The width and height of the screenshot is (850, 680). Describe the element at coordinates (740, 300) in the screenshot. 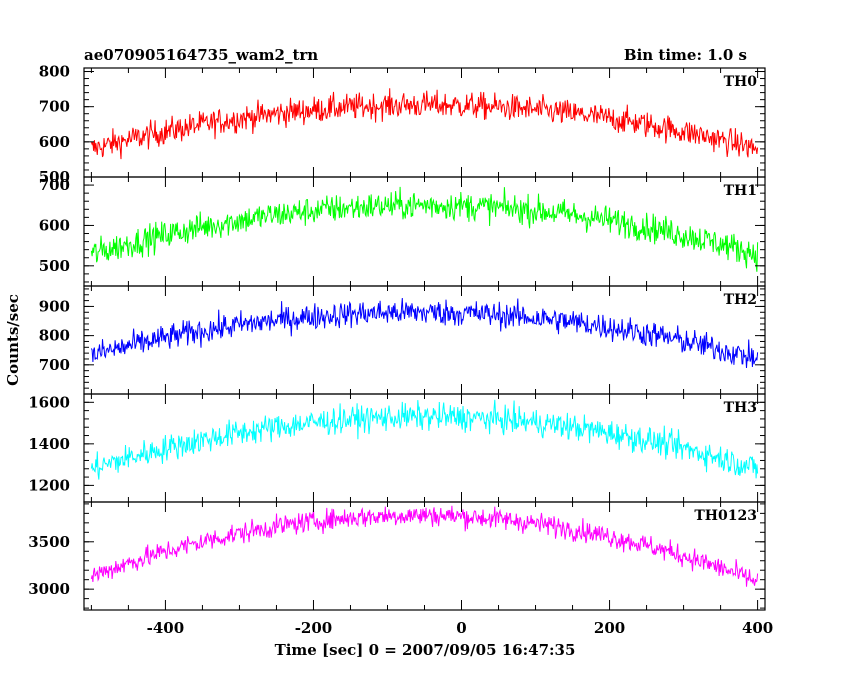

I see `panel-label-th2: TH2` at that location.